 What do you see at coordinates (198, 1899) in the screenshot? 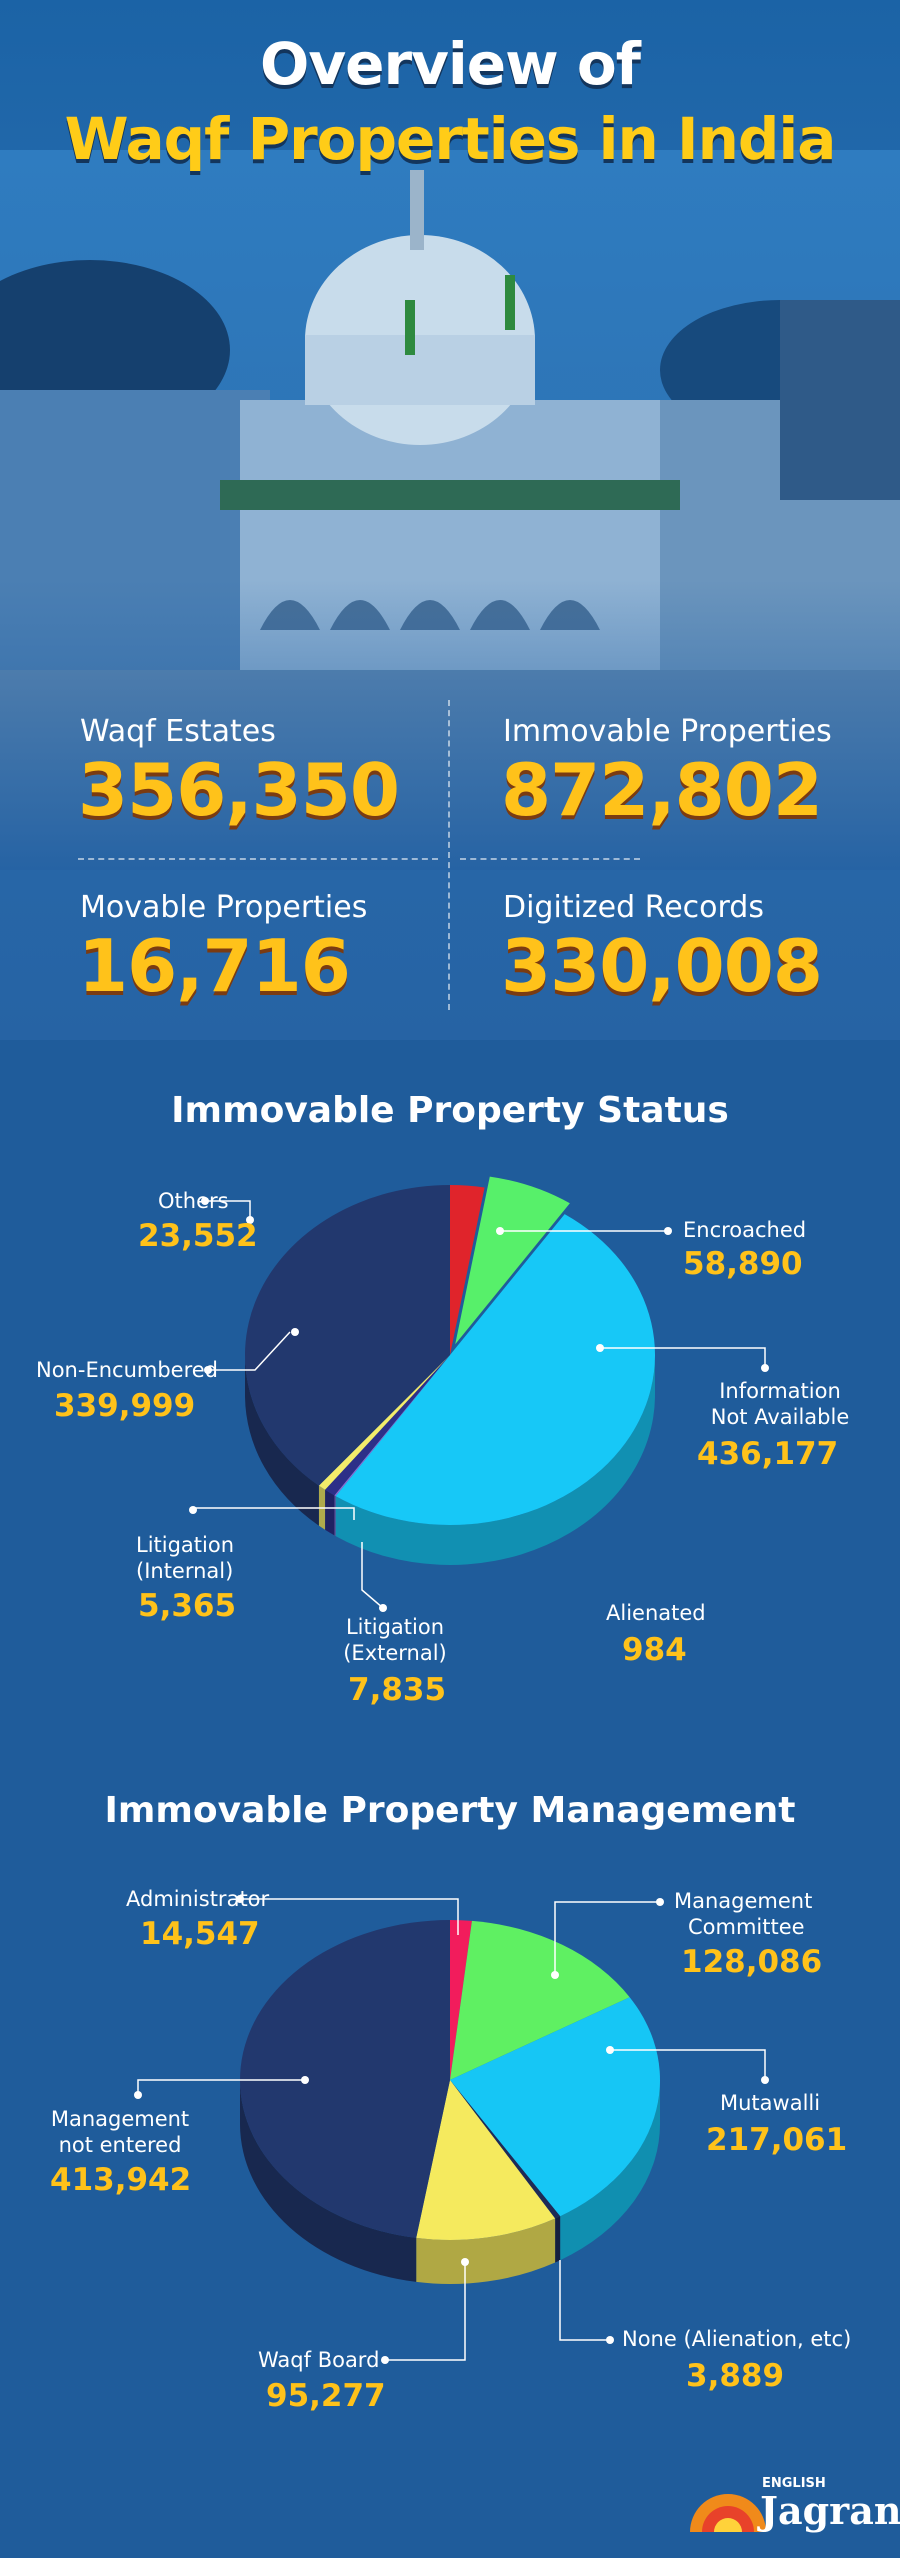
I see `admin-label: Administrator` at bounding box center [198, 1899].